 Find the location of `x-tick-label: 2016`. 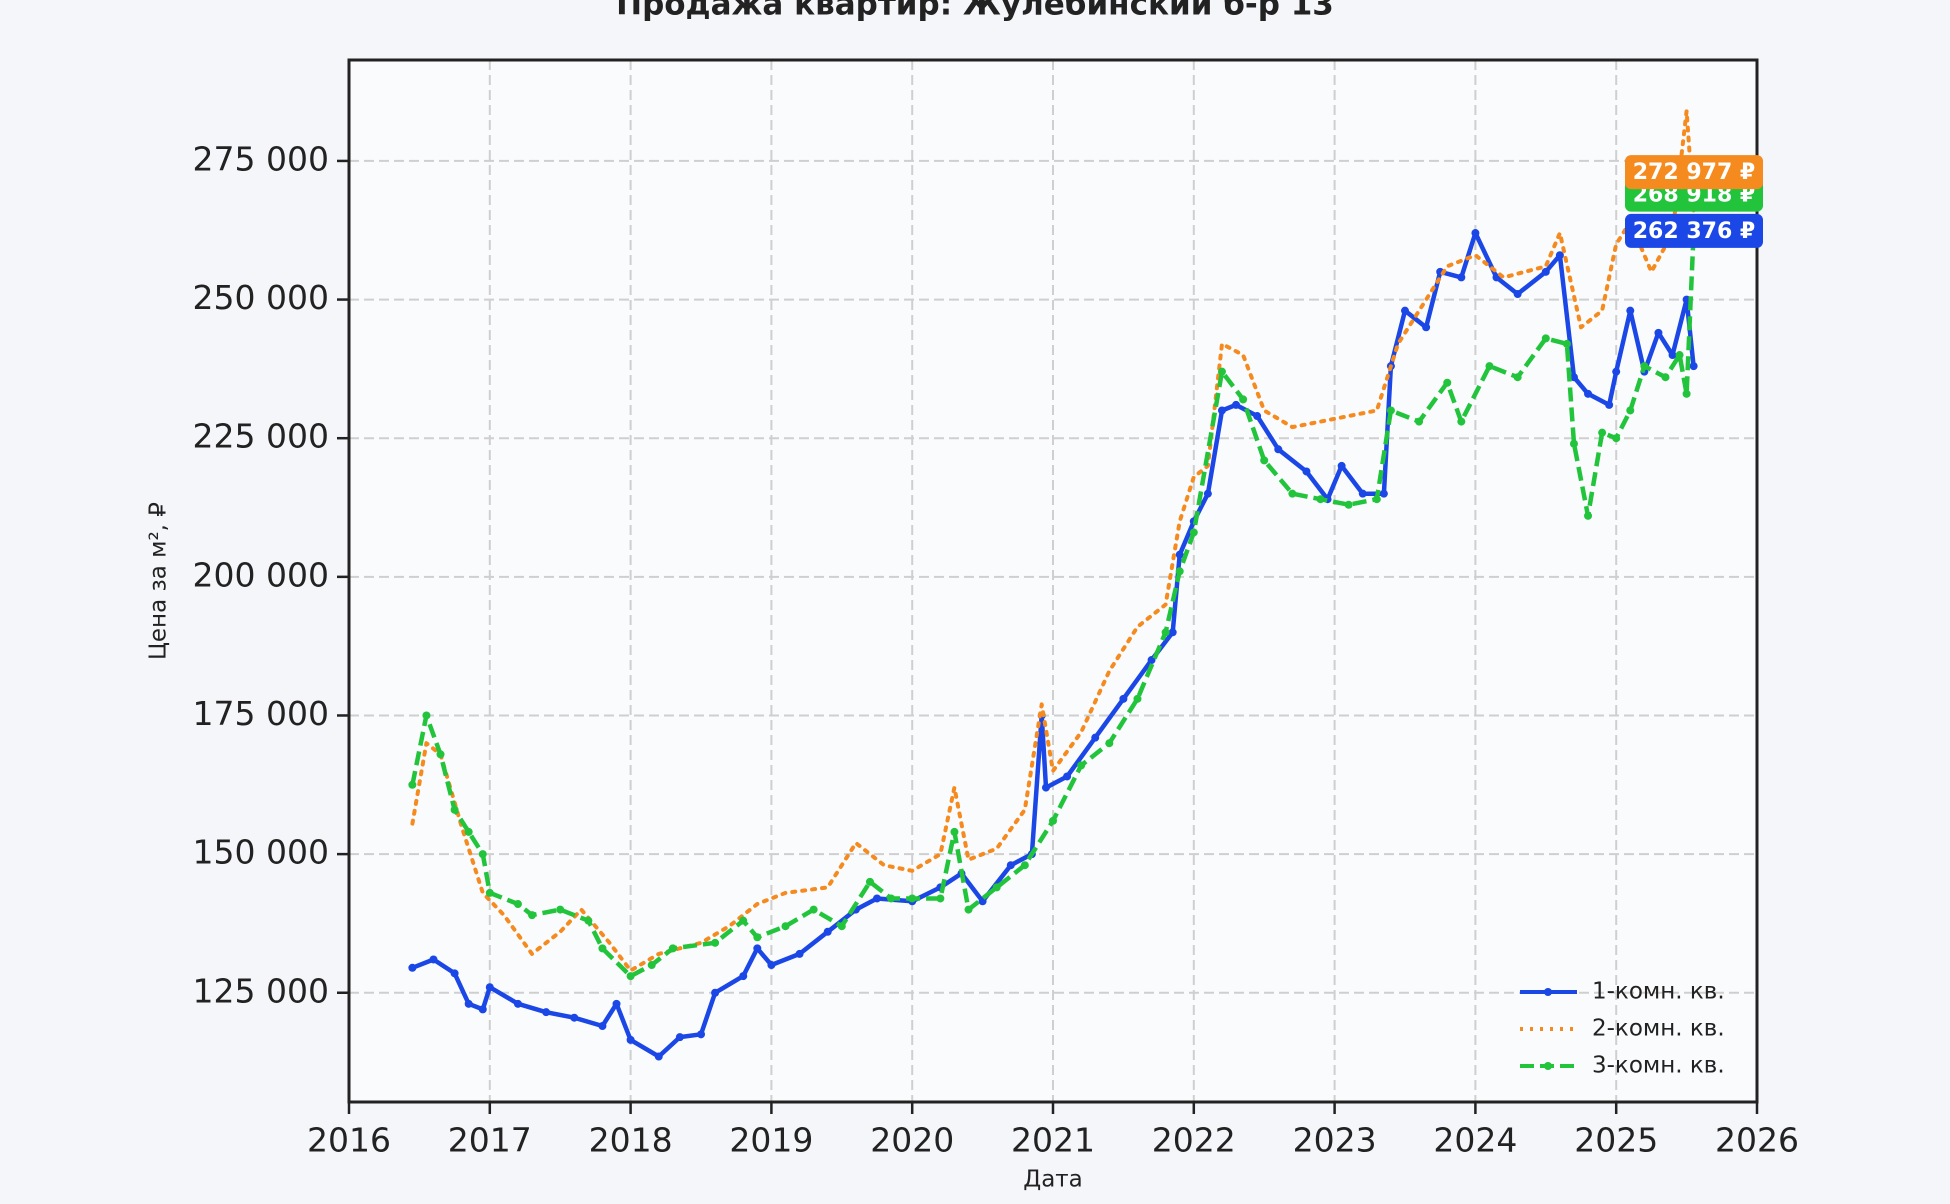

x-tick-label: 2016 is located at coordinates (349, 1140).